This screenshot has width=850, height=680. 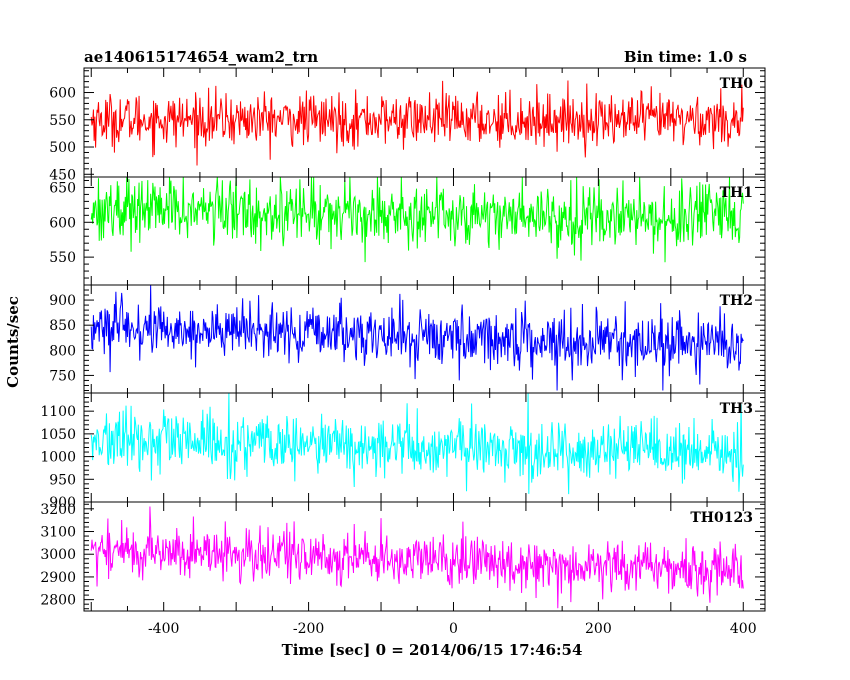 I want to click on y-tick-label: 3000, so click(x=58, y=555).